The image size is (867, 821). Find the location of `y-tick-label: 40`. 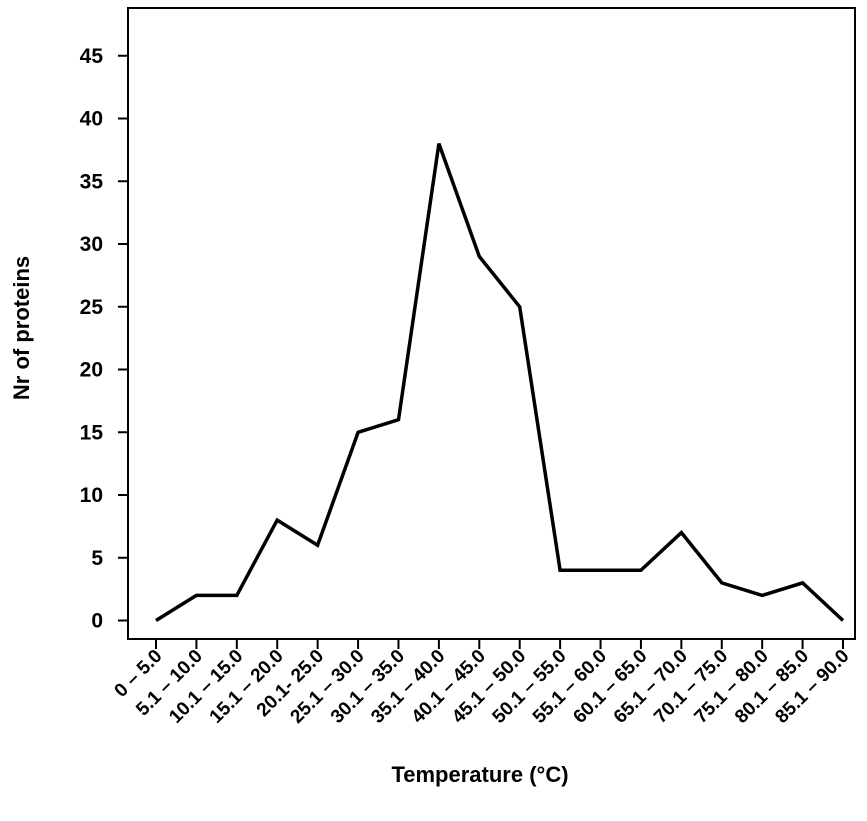

y-tick-label: 40 is located at coordinates (91, 119).